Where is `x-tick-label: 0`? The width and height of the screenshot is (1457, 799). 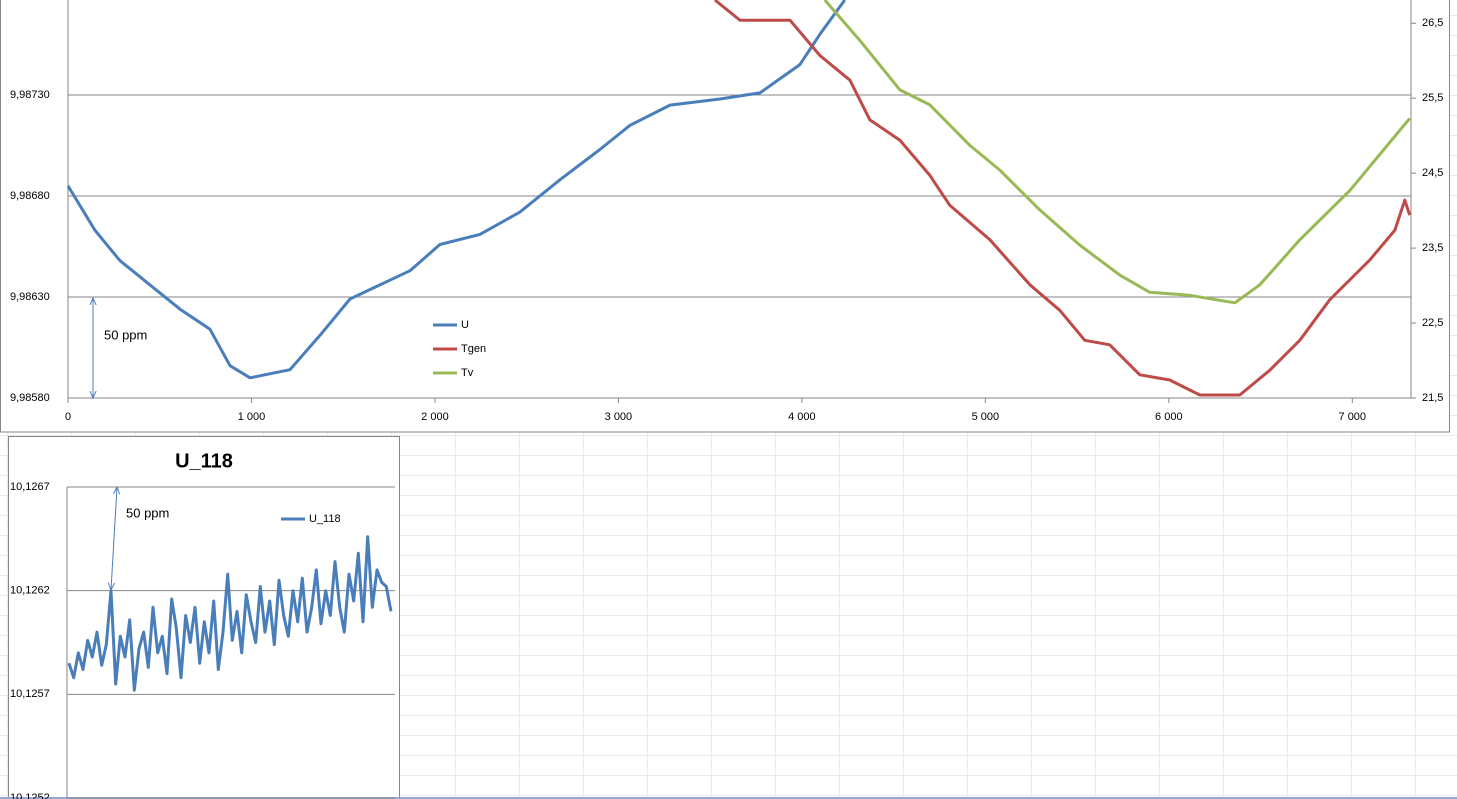 x-tick-label: 0 is located at coordinates (68, 417).